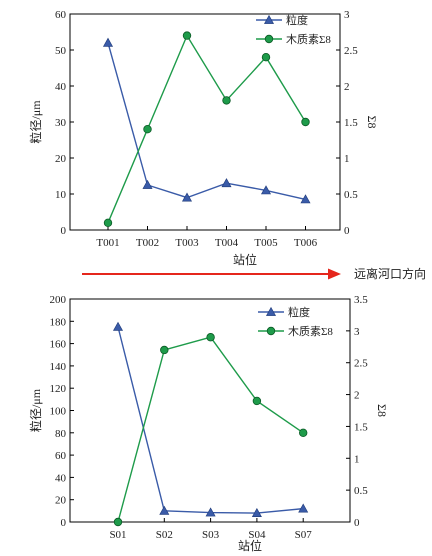 The image size is (432, 556). Describe the element at coordinates (58, 322) in the screenshot. I see `y-left-tick-label: 180` at that location.